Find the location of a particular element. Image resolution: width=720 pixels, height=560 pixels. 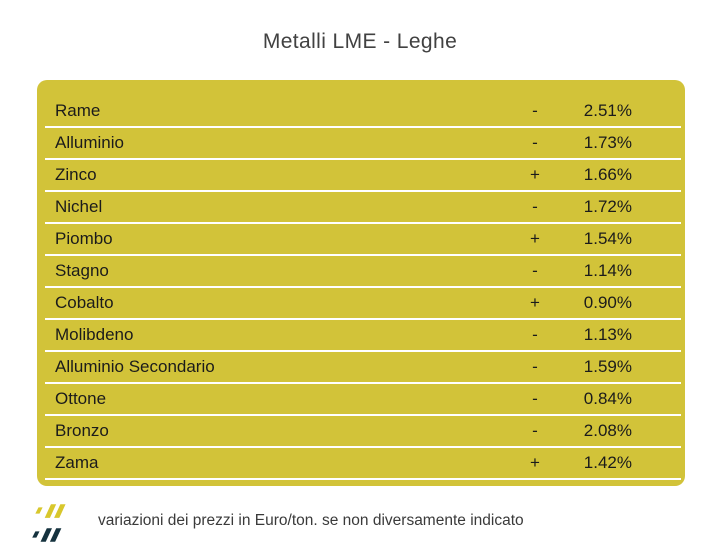

table-row: Piombo + 1.54% is located at coordinates (361, 239).